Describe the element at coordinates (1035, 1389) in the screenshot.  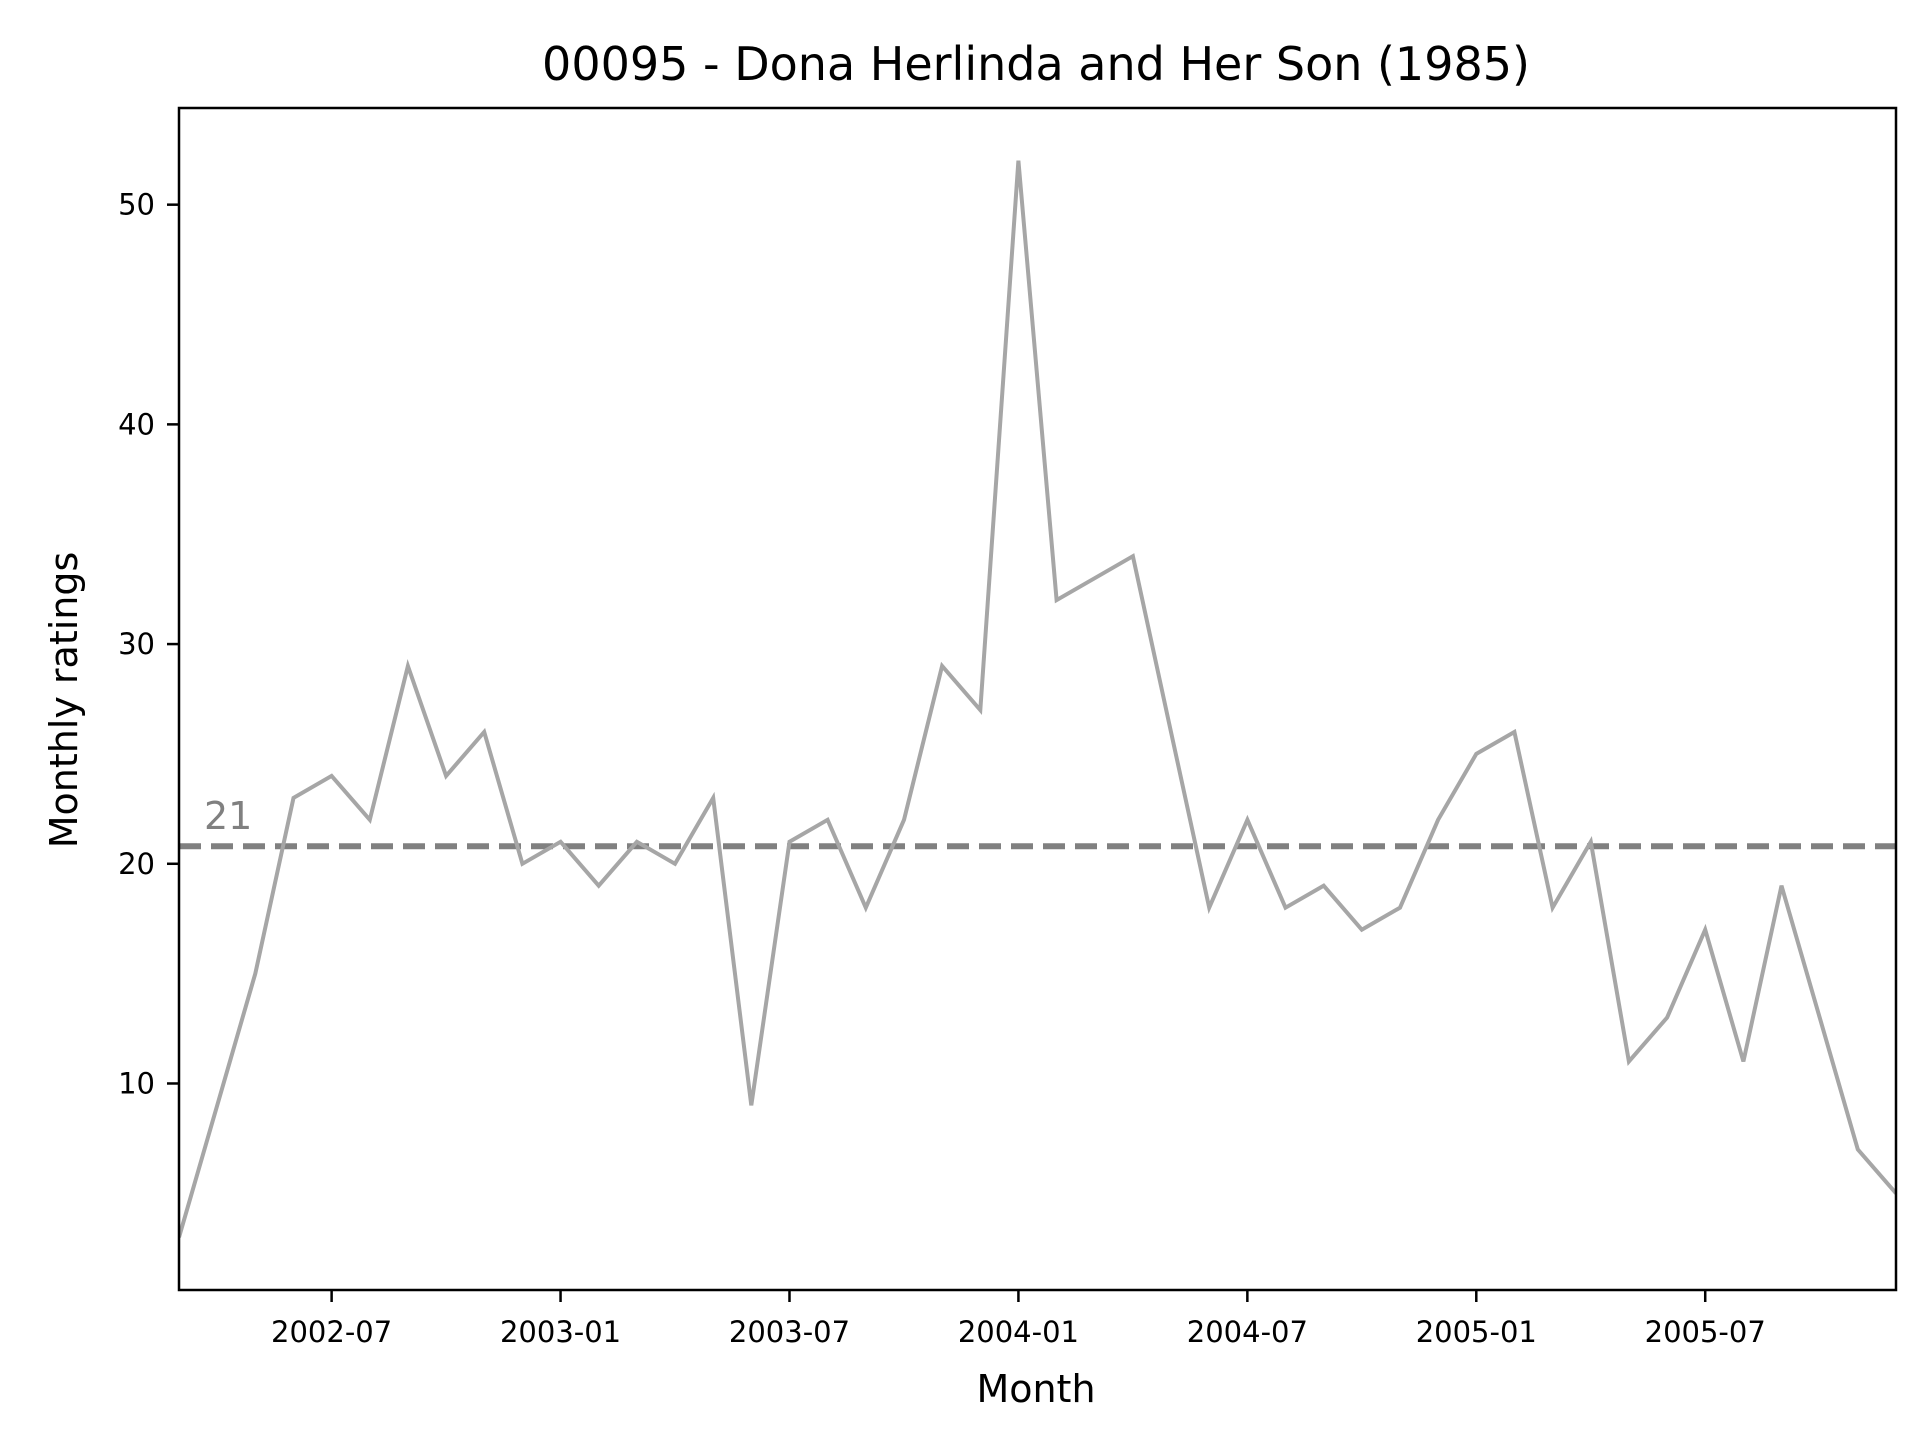
I see `x-axis-label: Month` at that location.